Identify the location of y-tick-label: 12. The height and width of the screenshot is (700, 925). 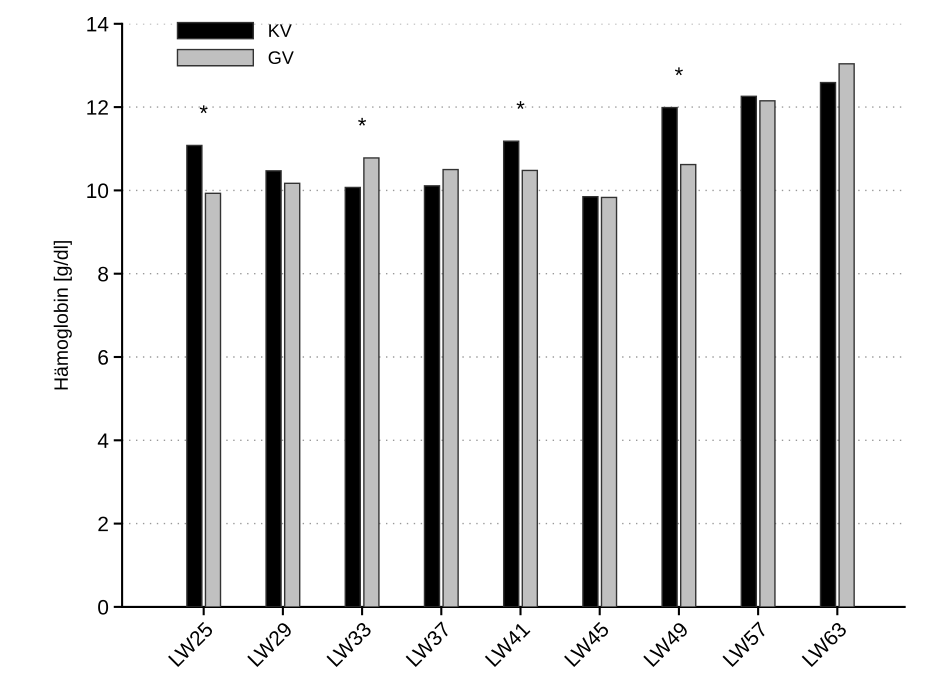
(97, 107).